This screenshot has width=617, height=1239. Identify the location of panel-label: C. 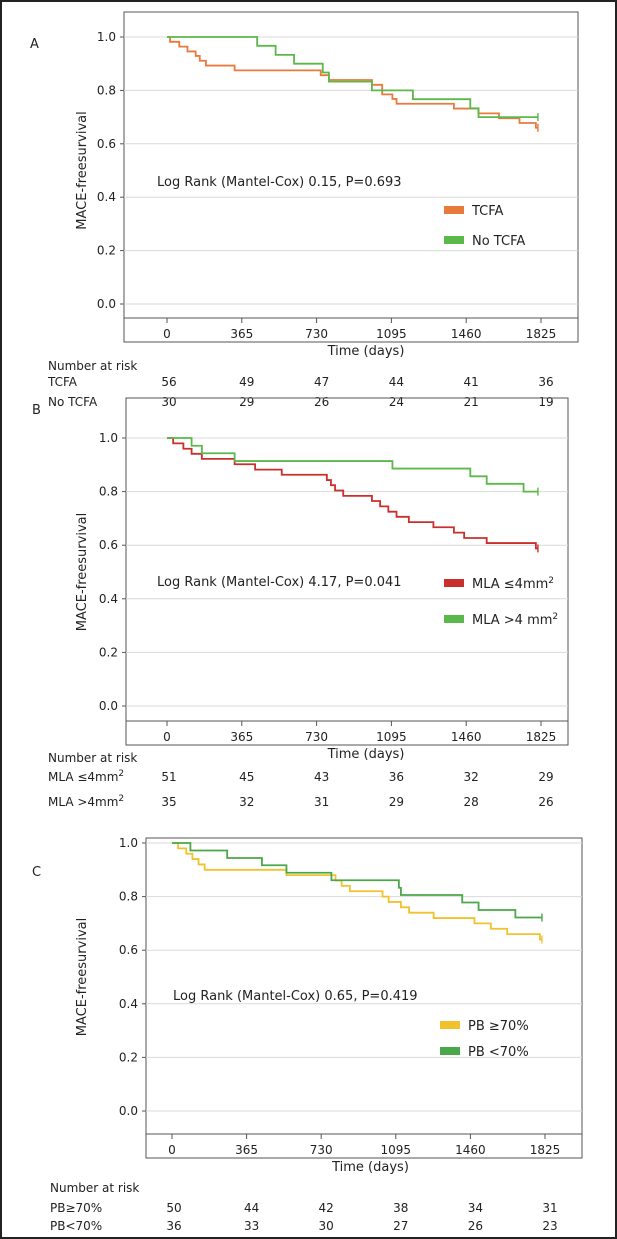
(36, 872).